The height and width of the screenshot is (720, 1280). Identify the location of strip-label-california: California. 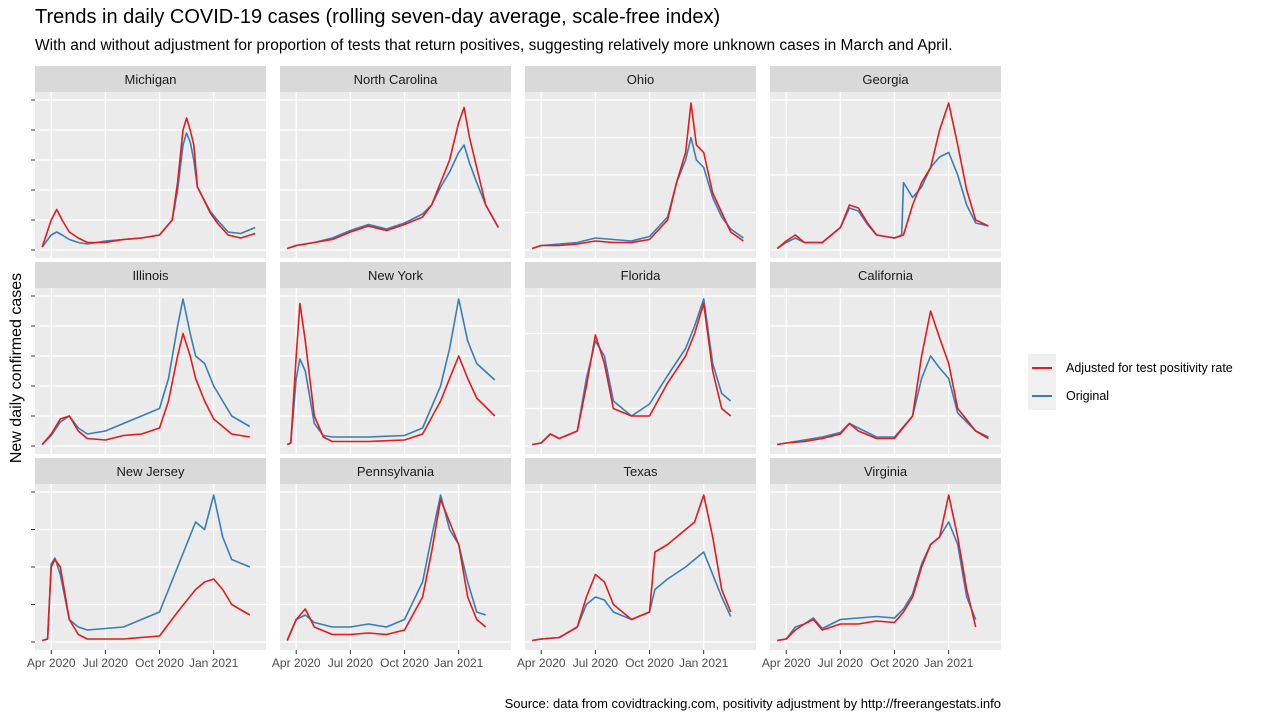
(886, 275).